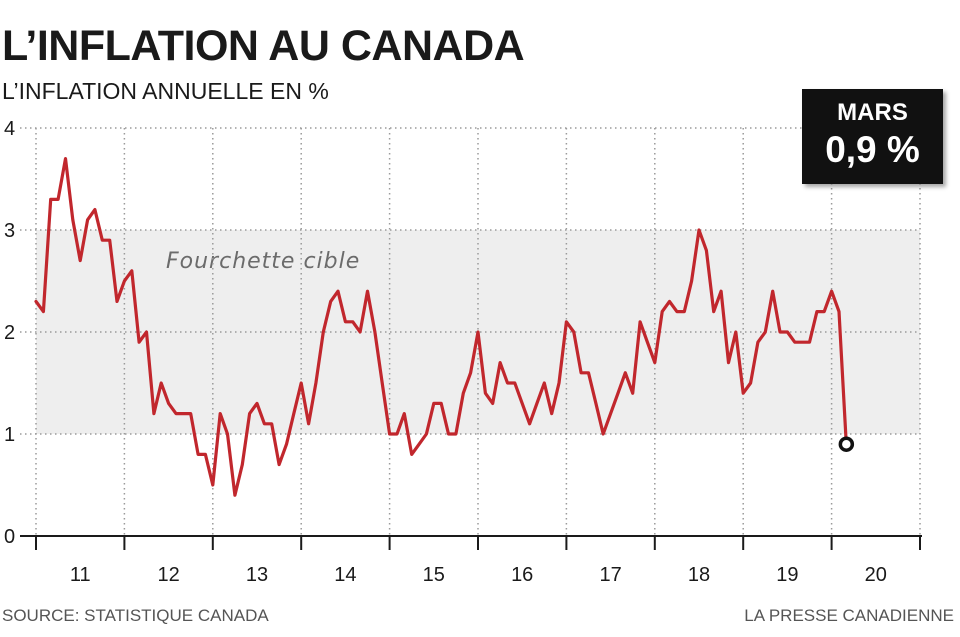  What do you see at coordinates (263, 46) in the screenshot?
I see `chart-title: L’INFLATION AU CANADA` at bounding box center [263, 46].